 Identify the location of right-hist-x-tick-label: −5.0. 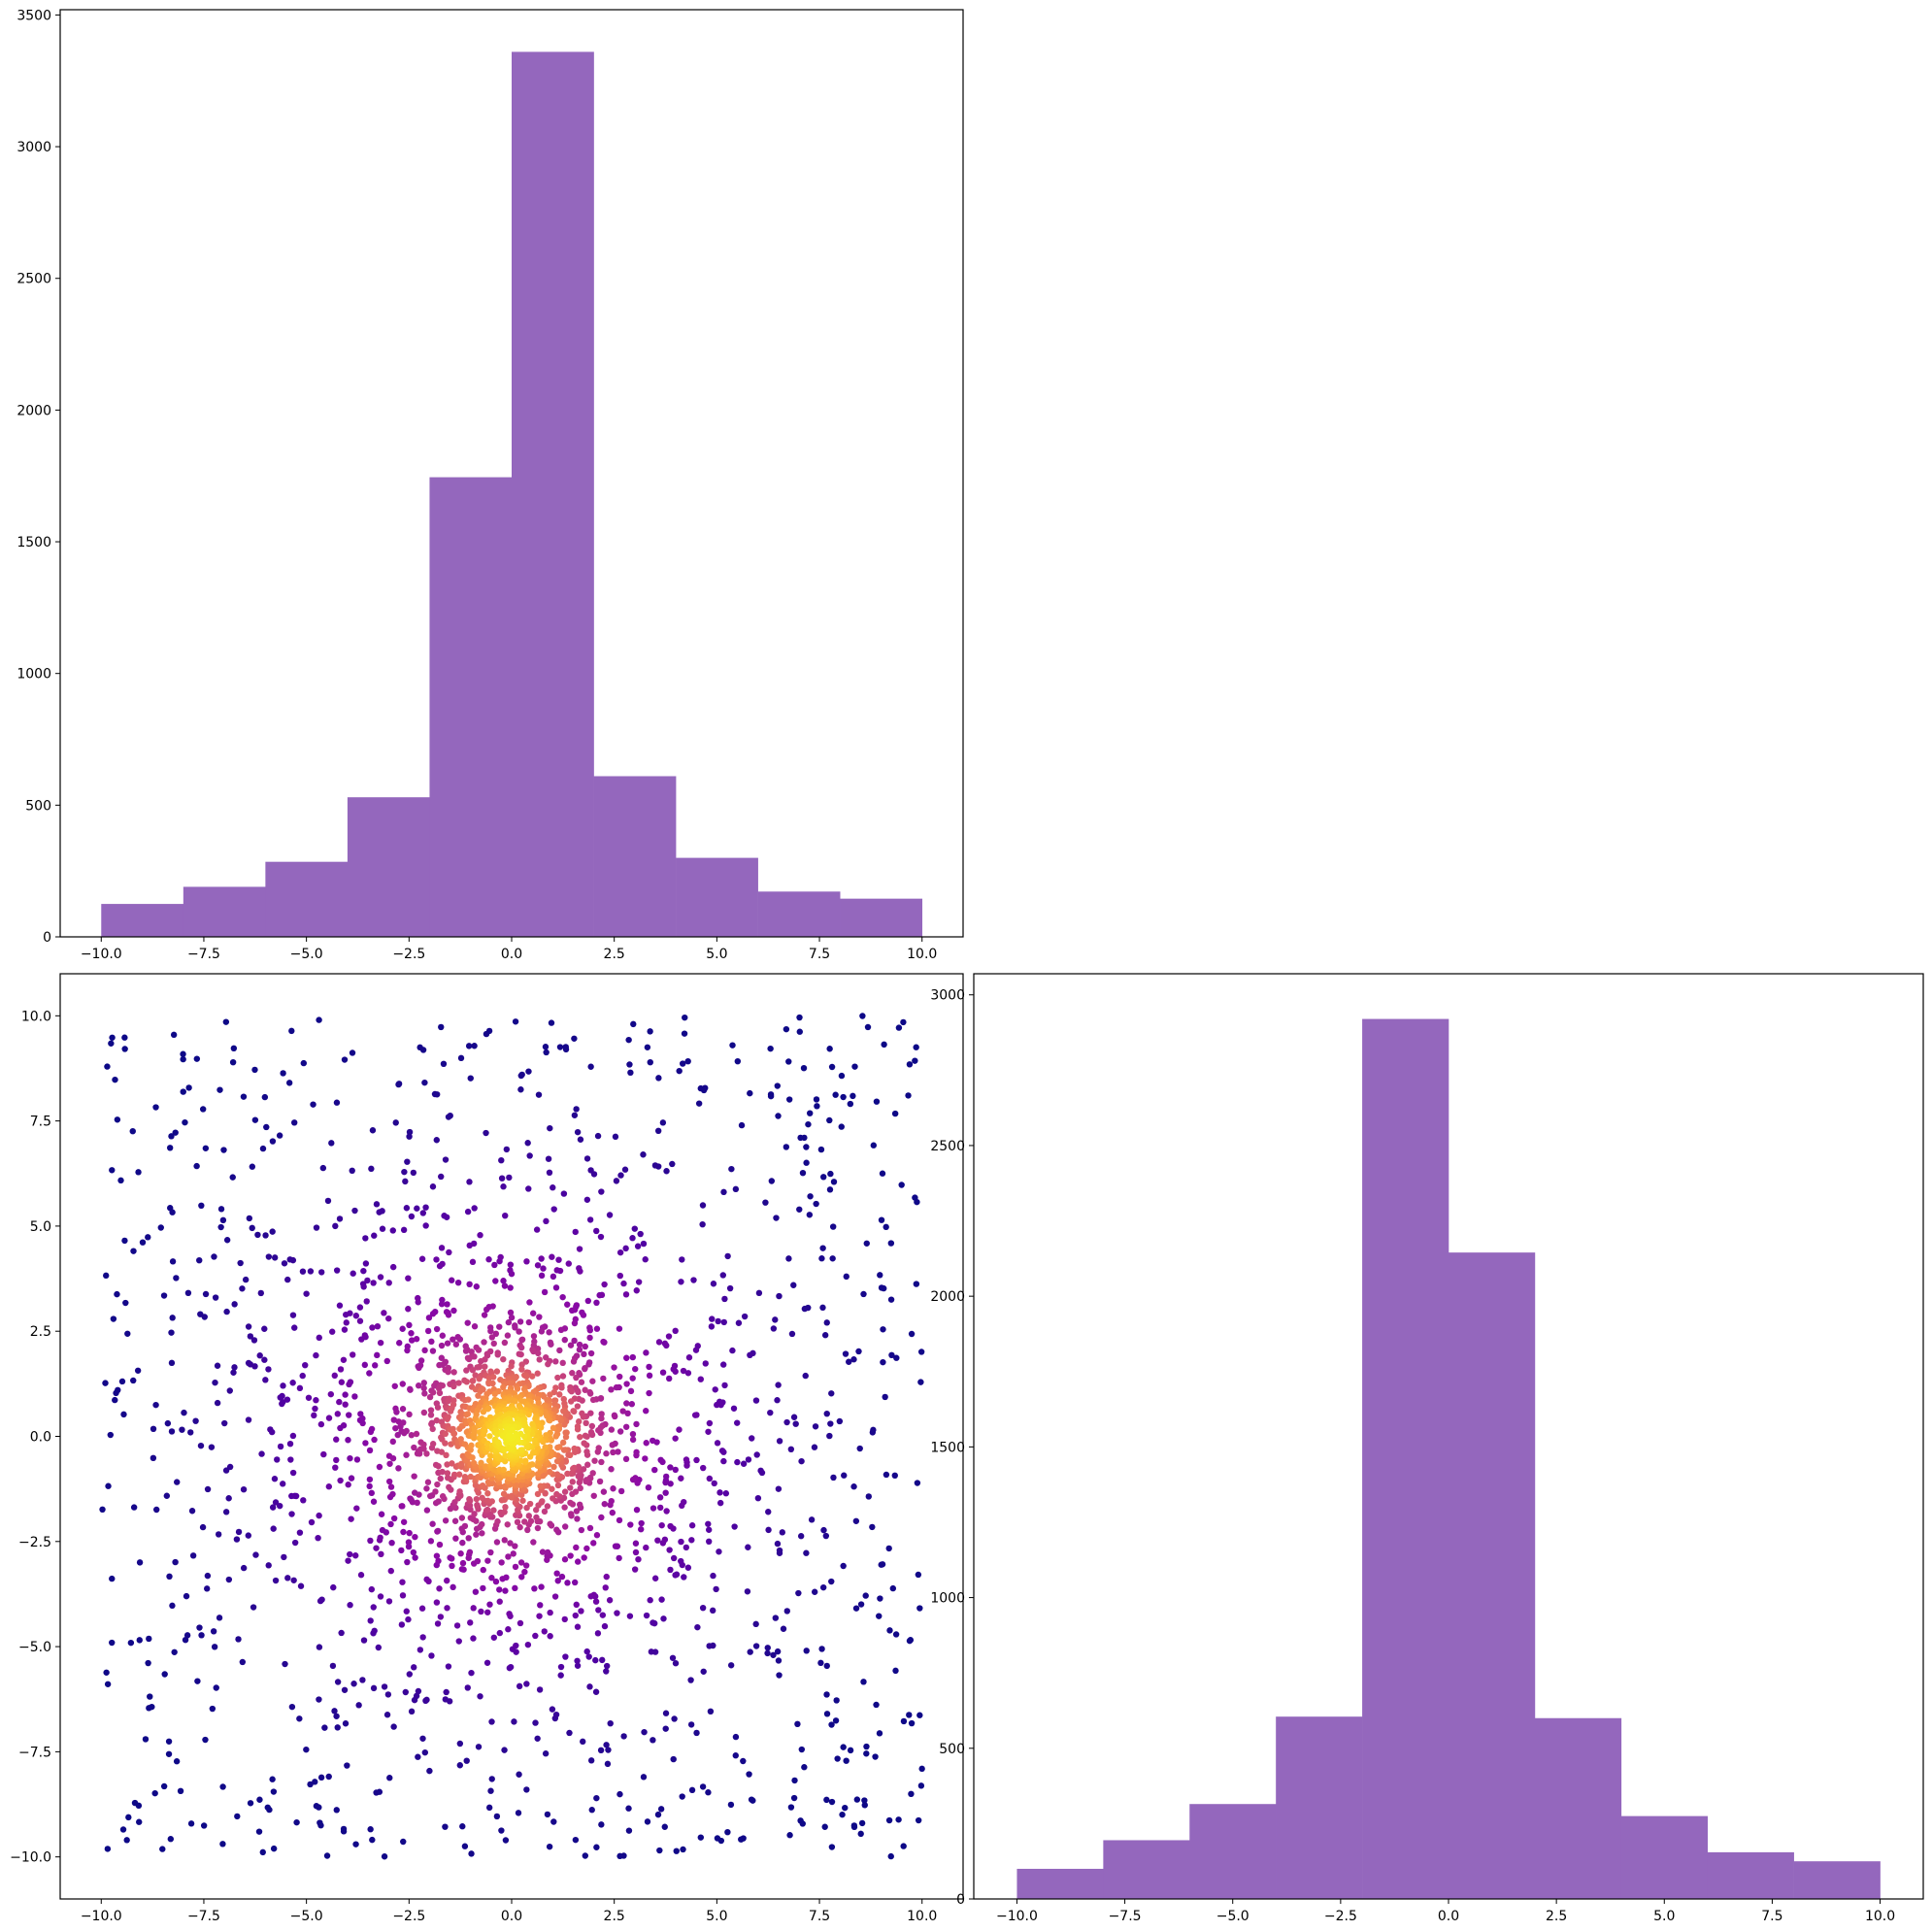
(1232, 1916).